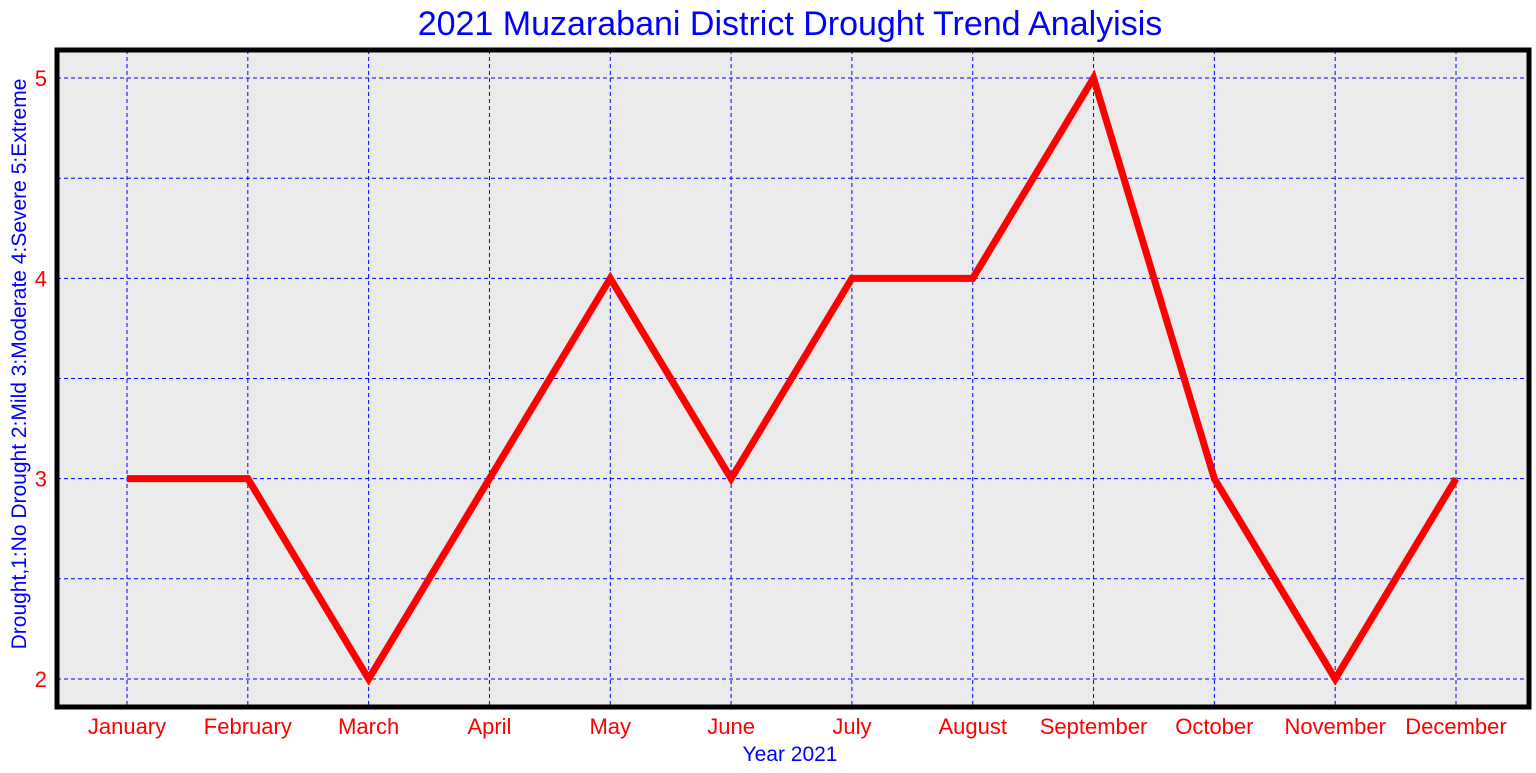 The height and width of the screenshot is (773, 1536). What do you see at coordinates (41, 379) in the screenshot?
I see `y-tick-labels: 2 3 4 5` at bounding box center [41, 379].